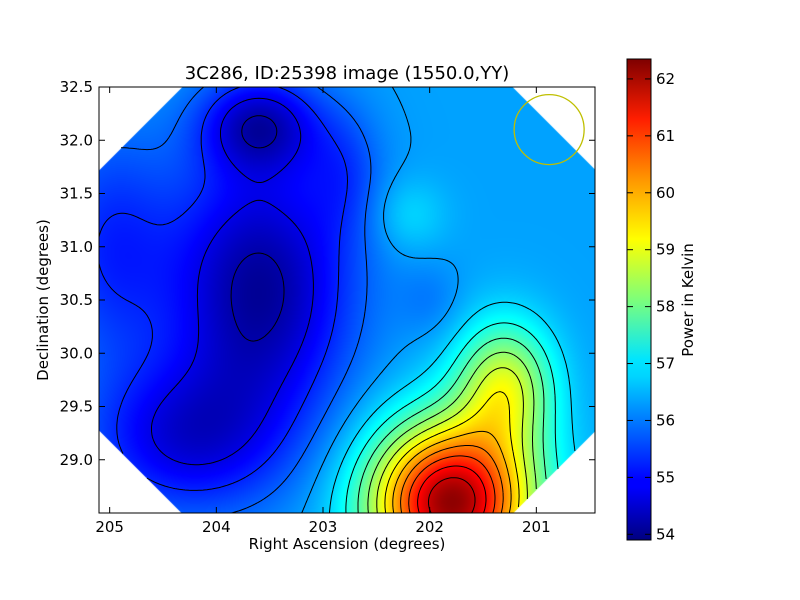  What do you see at coordinates (109, 527) in the screenshot?
I see `x-tick-label: 205` at bounding box center [109, 527].